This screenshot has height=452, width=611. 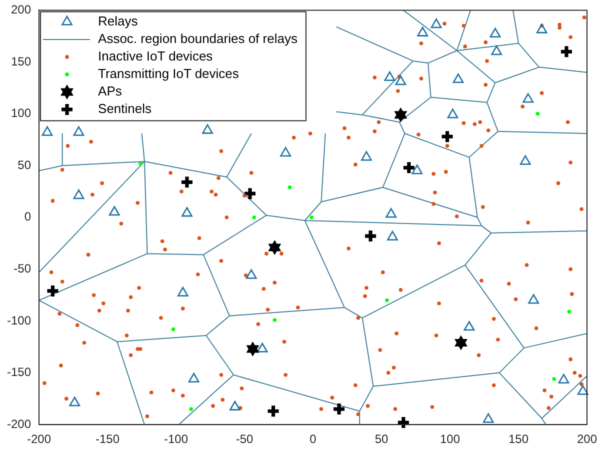 I want to click on legend-label: Assoc. region boundaries of relays, so click(x=198, y=38).